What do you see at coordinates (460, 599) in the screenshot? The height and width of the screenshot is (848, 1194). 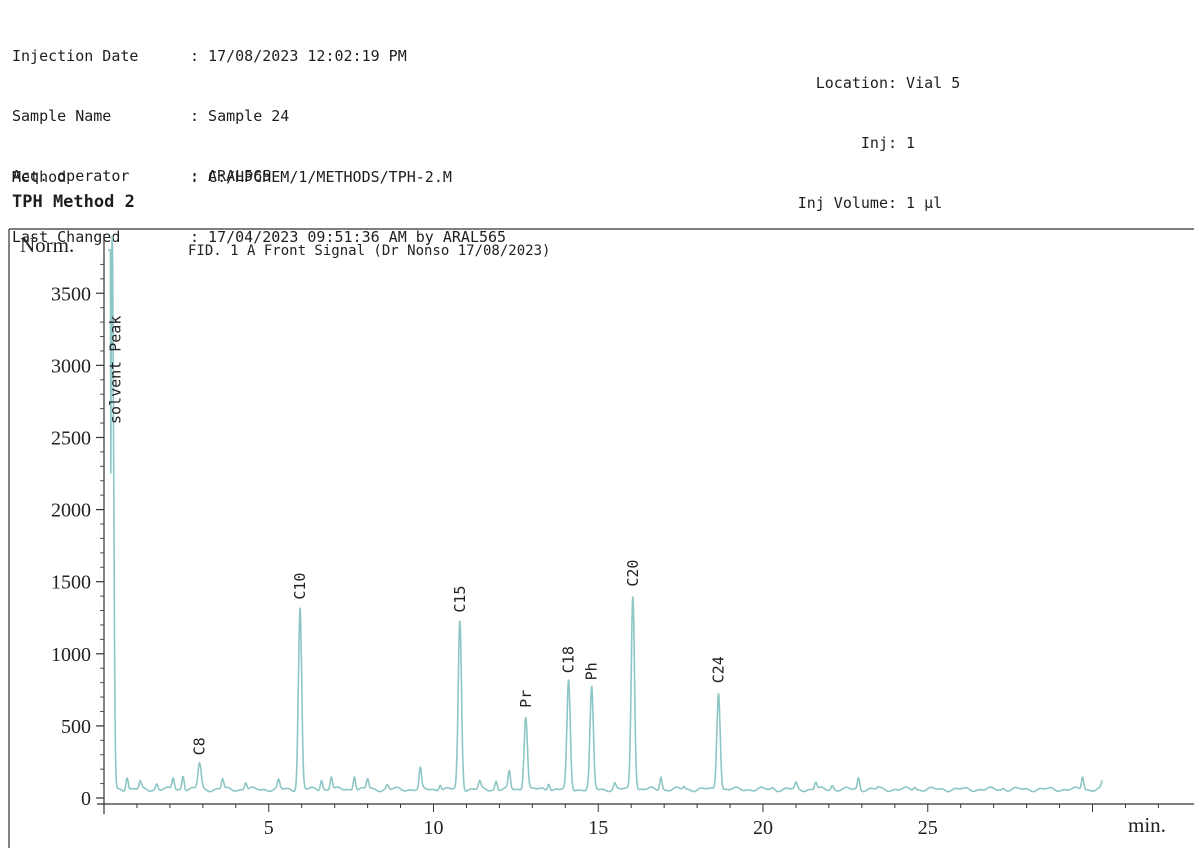 I see `peak-label: C15` at bounding box center [460, 599].